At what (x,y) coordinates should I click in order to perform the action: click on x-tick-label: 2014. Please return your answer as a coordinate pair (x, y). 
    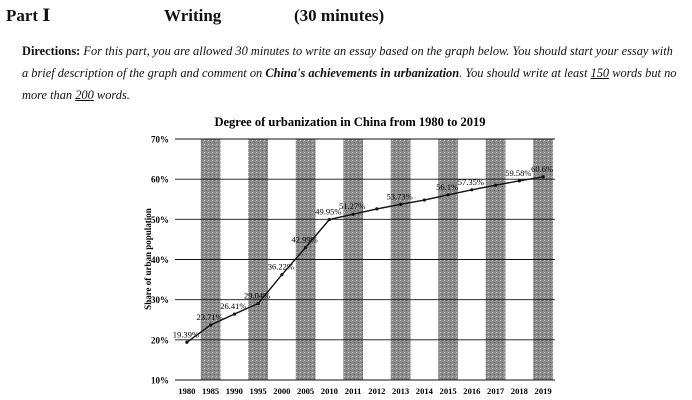
    Looking at the image, I should click on (425, 391).